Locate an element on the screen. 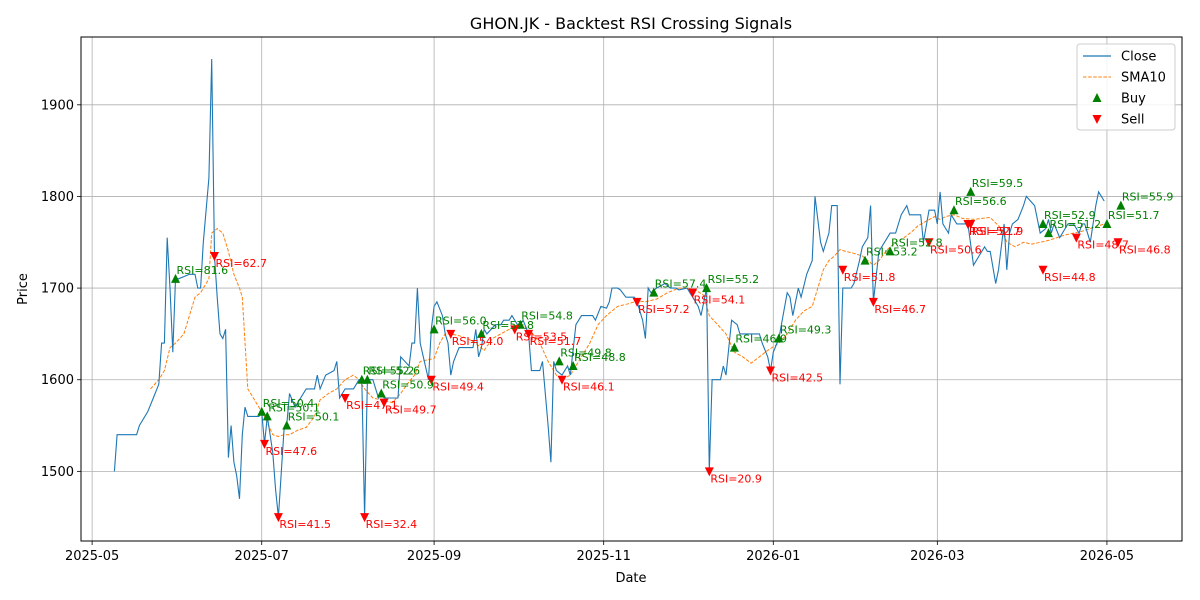  legend-label: Close is located at coordinates (1138, 57).